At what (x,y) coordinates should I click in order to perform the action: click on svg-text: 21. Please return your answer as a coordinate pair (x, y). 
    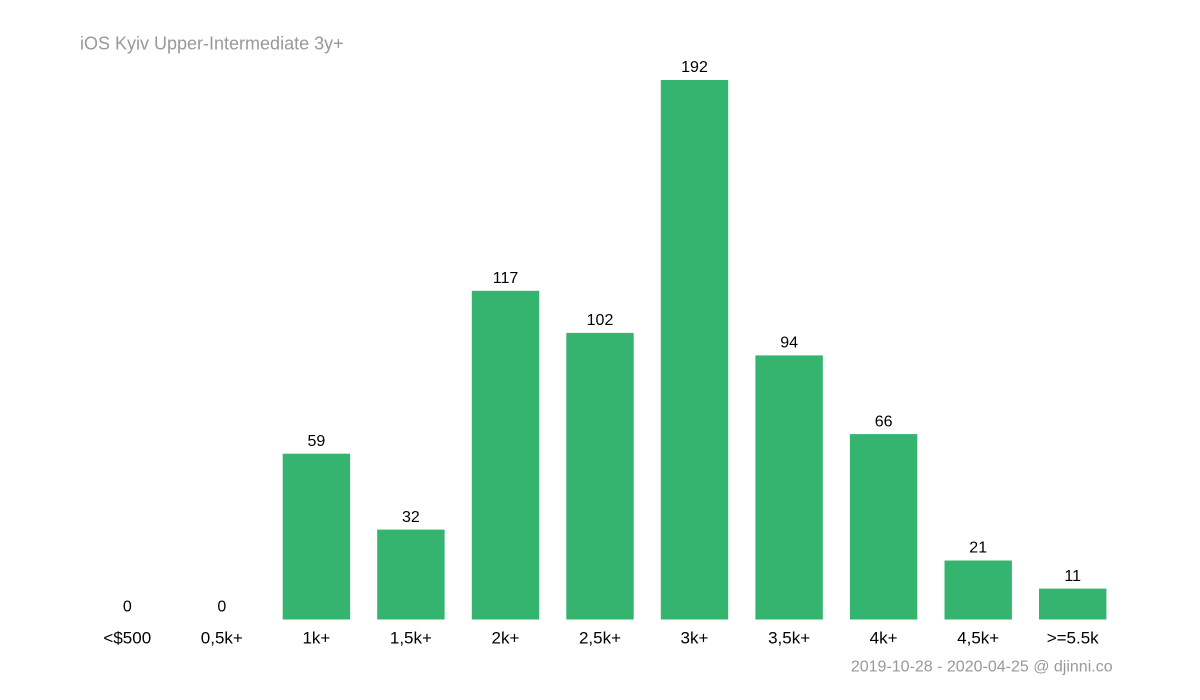
    Looking at the image, I should click on (978, 548).